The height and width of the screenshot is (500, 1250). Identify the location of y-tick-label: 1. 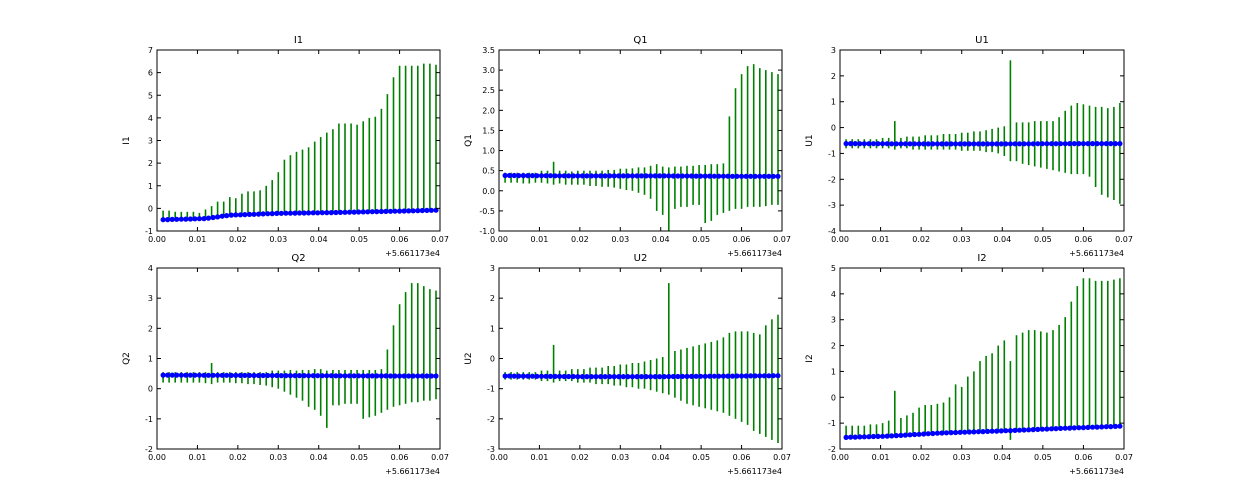
(492, 328).